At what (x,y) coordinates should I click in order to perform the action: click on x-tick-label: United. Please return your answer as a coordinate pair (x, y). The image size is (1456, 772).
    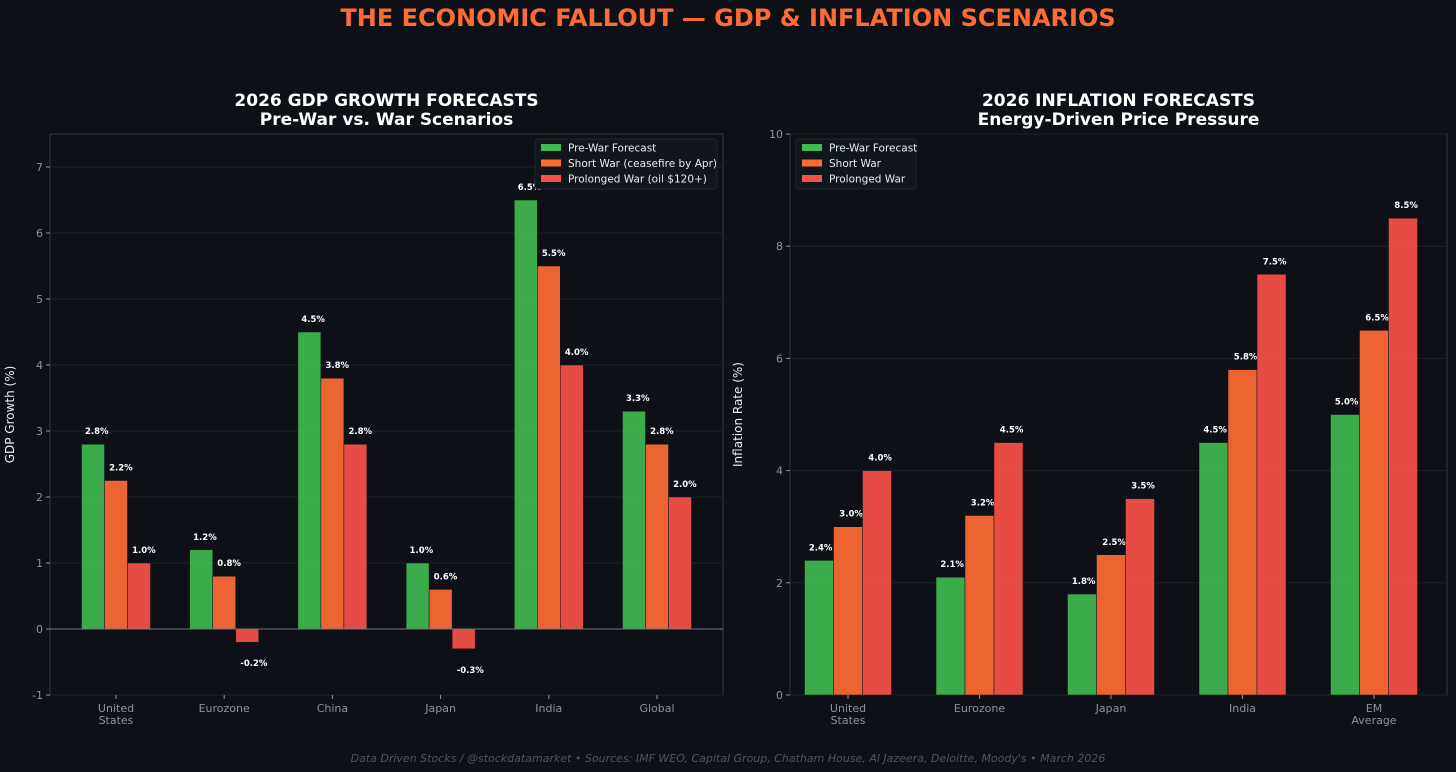
    Looking at the image, I should click on (848, 708).